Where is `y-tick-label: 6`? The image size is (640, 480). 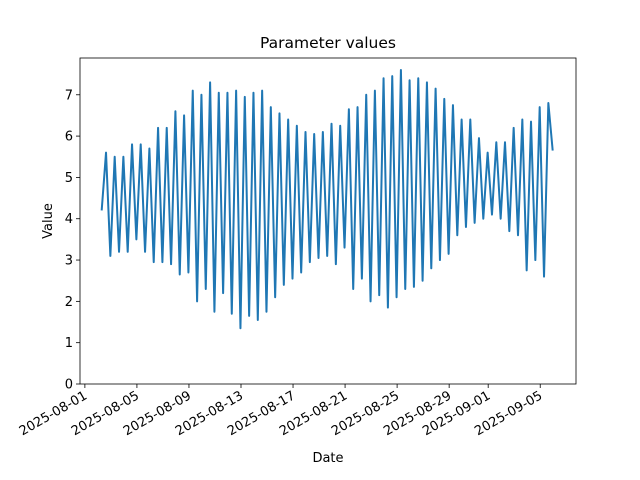
y-tick-label: 6 is located at coordinates (69, 137).